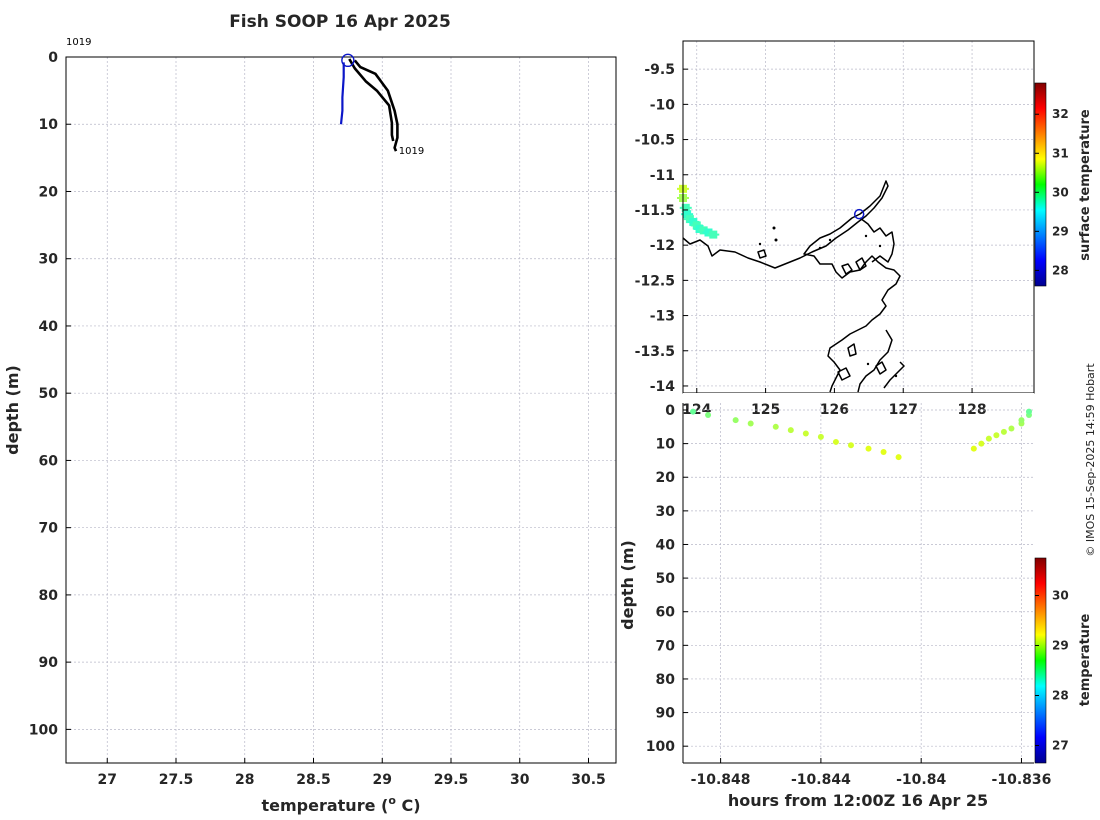 This screenshot has width=1100, height=820. Describe the element at coordinates (877, 240) in the screenshot. I see `coastline-inlet` at that location.